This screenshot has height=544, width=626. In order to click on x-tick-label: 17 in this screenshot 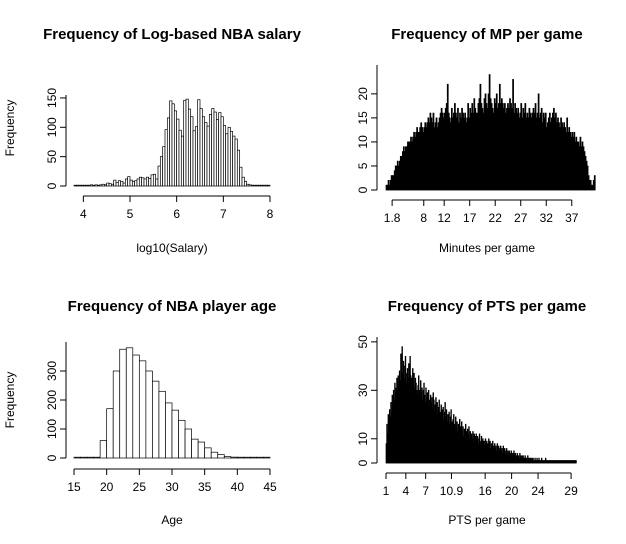, I will do `click(470, 218)`.